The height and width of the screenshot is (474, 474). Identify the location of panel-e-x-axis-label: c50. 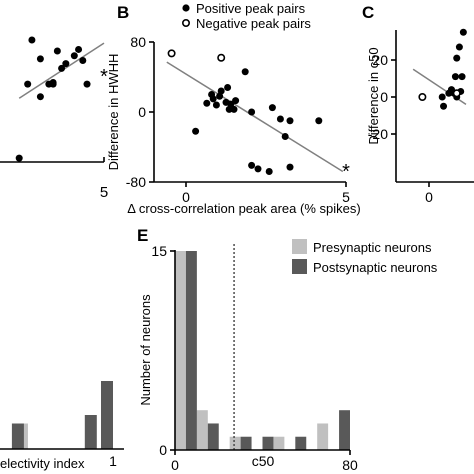
(263, 461).